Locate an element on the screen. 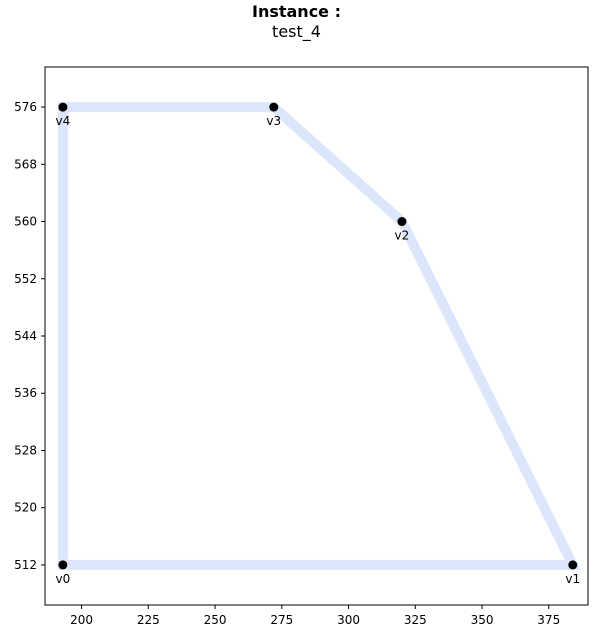  x-tick-label: 325 is located at coordinates (415, 620).